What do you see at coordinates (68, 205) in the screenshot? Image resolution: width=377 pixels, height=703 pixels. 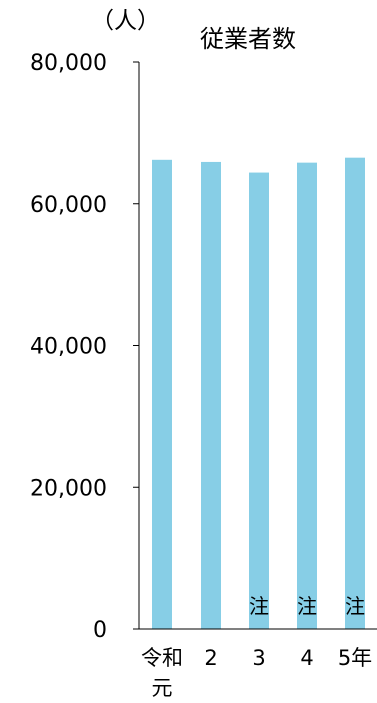 I see `y-tick-label: 60,000` at bounding box center [68, 205].